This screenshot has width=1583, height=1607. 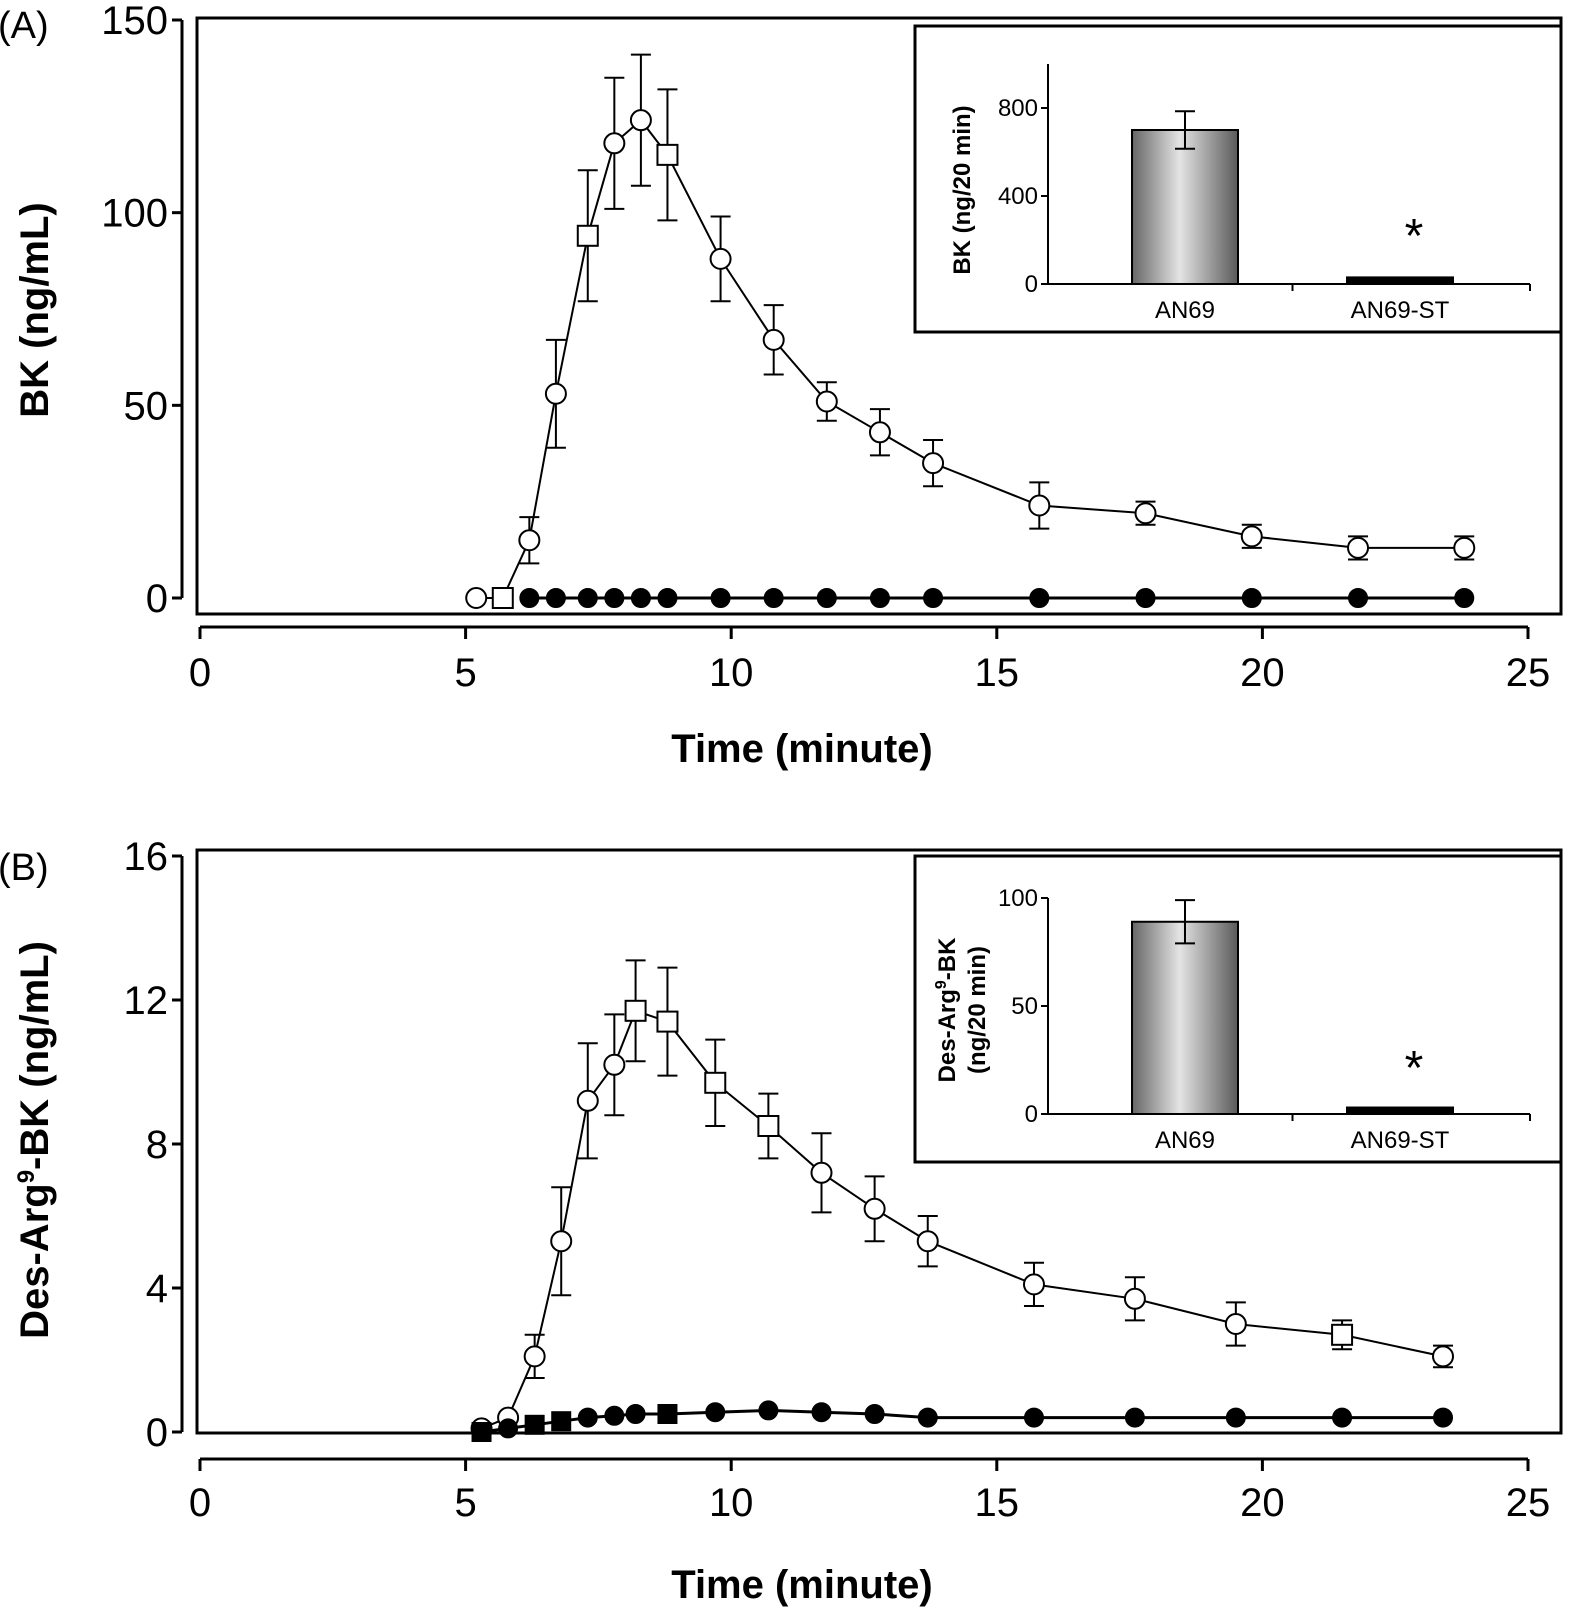 What do you see at coordinates (962, 189) in the screenshot?
I see `panel-a-inset-y-title: BK (ng/20 min)` at bounding box center [962, 189].